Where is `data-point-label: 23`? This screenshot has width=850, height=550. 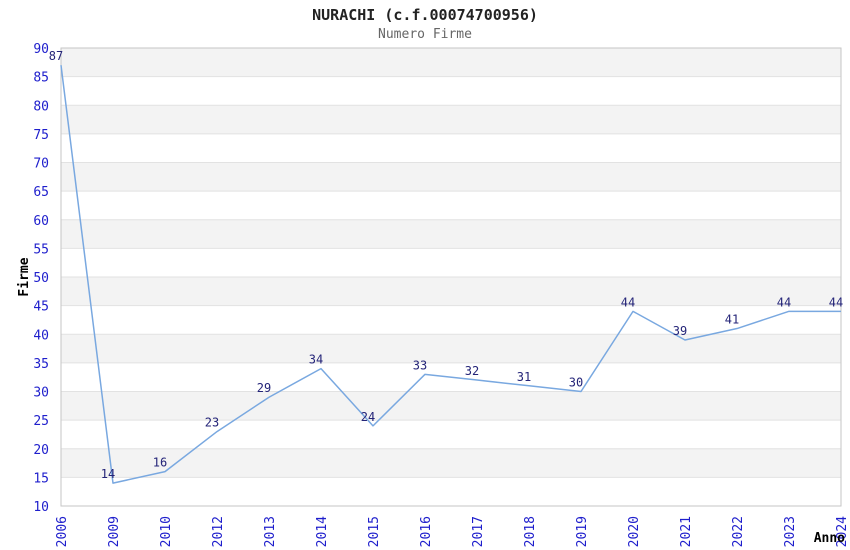
data-point-label: 23 is located at coordinates (212, 423).